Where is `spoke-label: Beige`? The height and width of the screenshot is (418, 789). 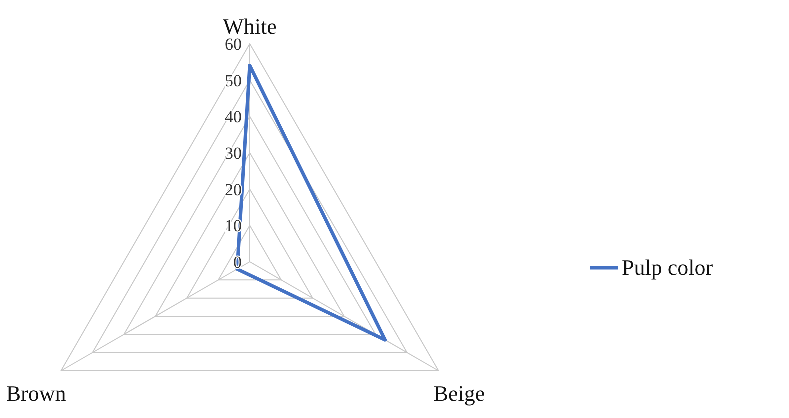 spoke-label: Beige is located at coordinates (460, 393).